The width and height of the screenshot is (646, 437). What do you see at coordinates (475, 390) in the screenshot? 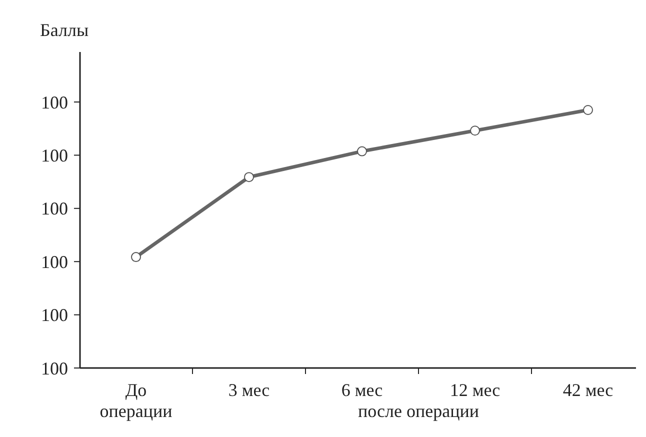
I see `x-tick-label: 12 мес` at bounding box center [475, 390].